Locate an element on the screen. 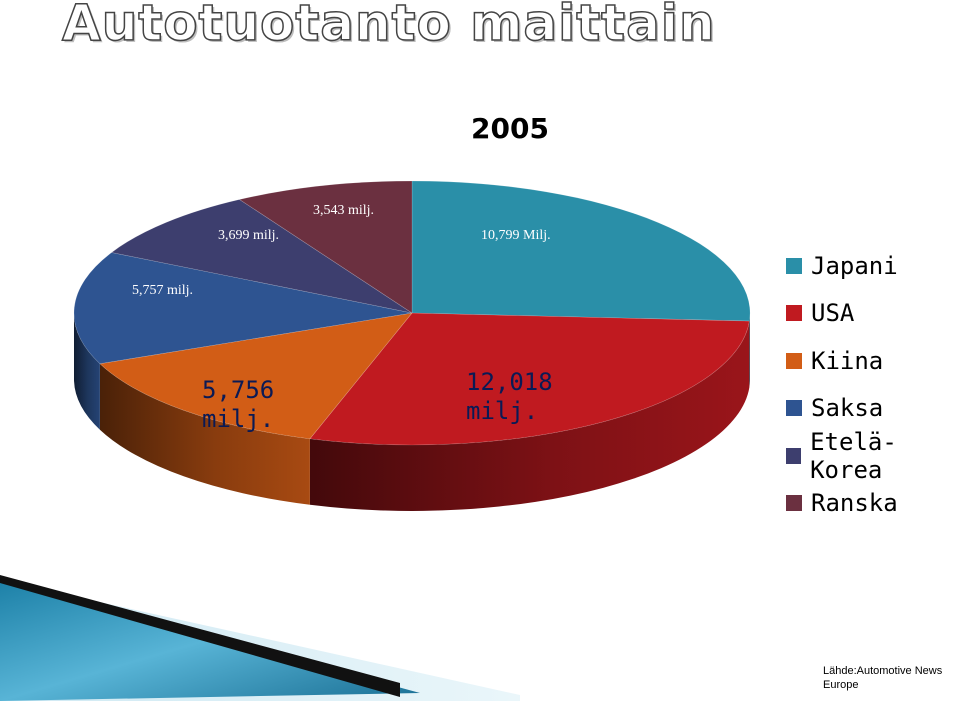 The image size is (960, 701). deco-dark-stripe is located at coordinates (200, 636).